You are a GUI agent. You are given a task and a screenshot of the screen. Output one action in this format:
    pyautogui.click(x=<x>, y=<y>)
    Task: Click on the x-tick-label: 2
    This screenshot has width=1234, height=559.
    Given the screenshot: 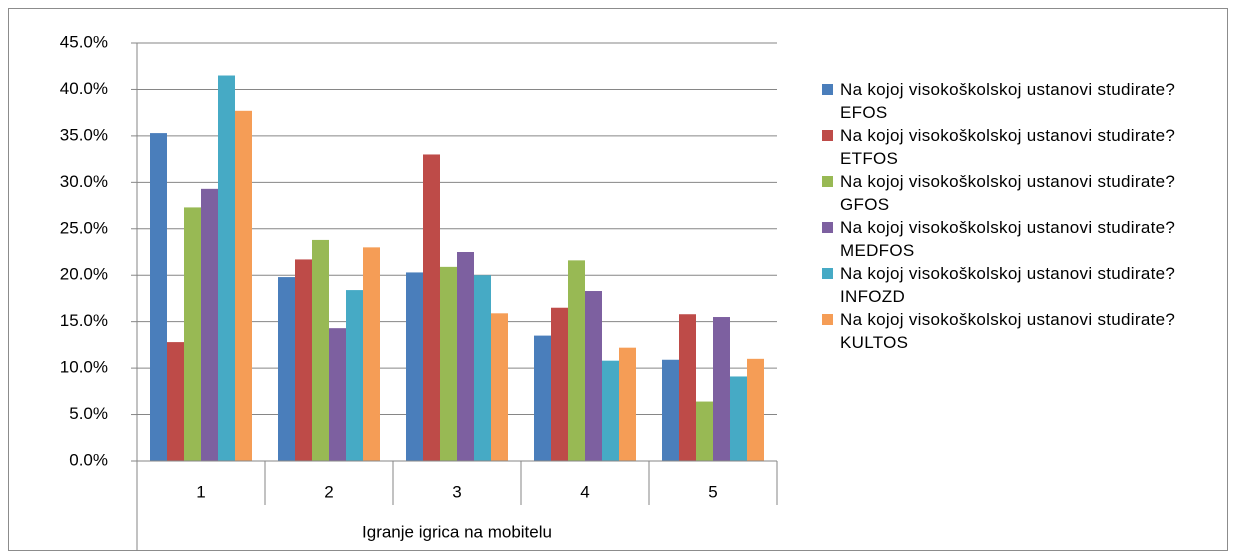 What is the action you would take?
    pyautogui.click(x=328, y=491)
    